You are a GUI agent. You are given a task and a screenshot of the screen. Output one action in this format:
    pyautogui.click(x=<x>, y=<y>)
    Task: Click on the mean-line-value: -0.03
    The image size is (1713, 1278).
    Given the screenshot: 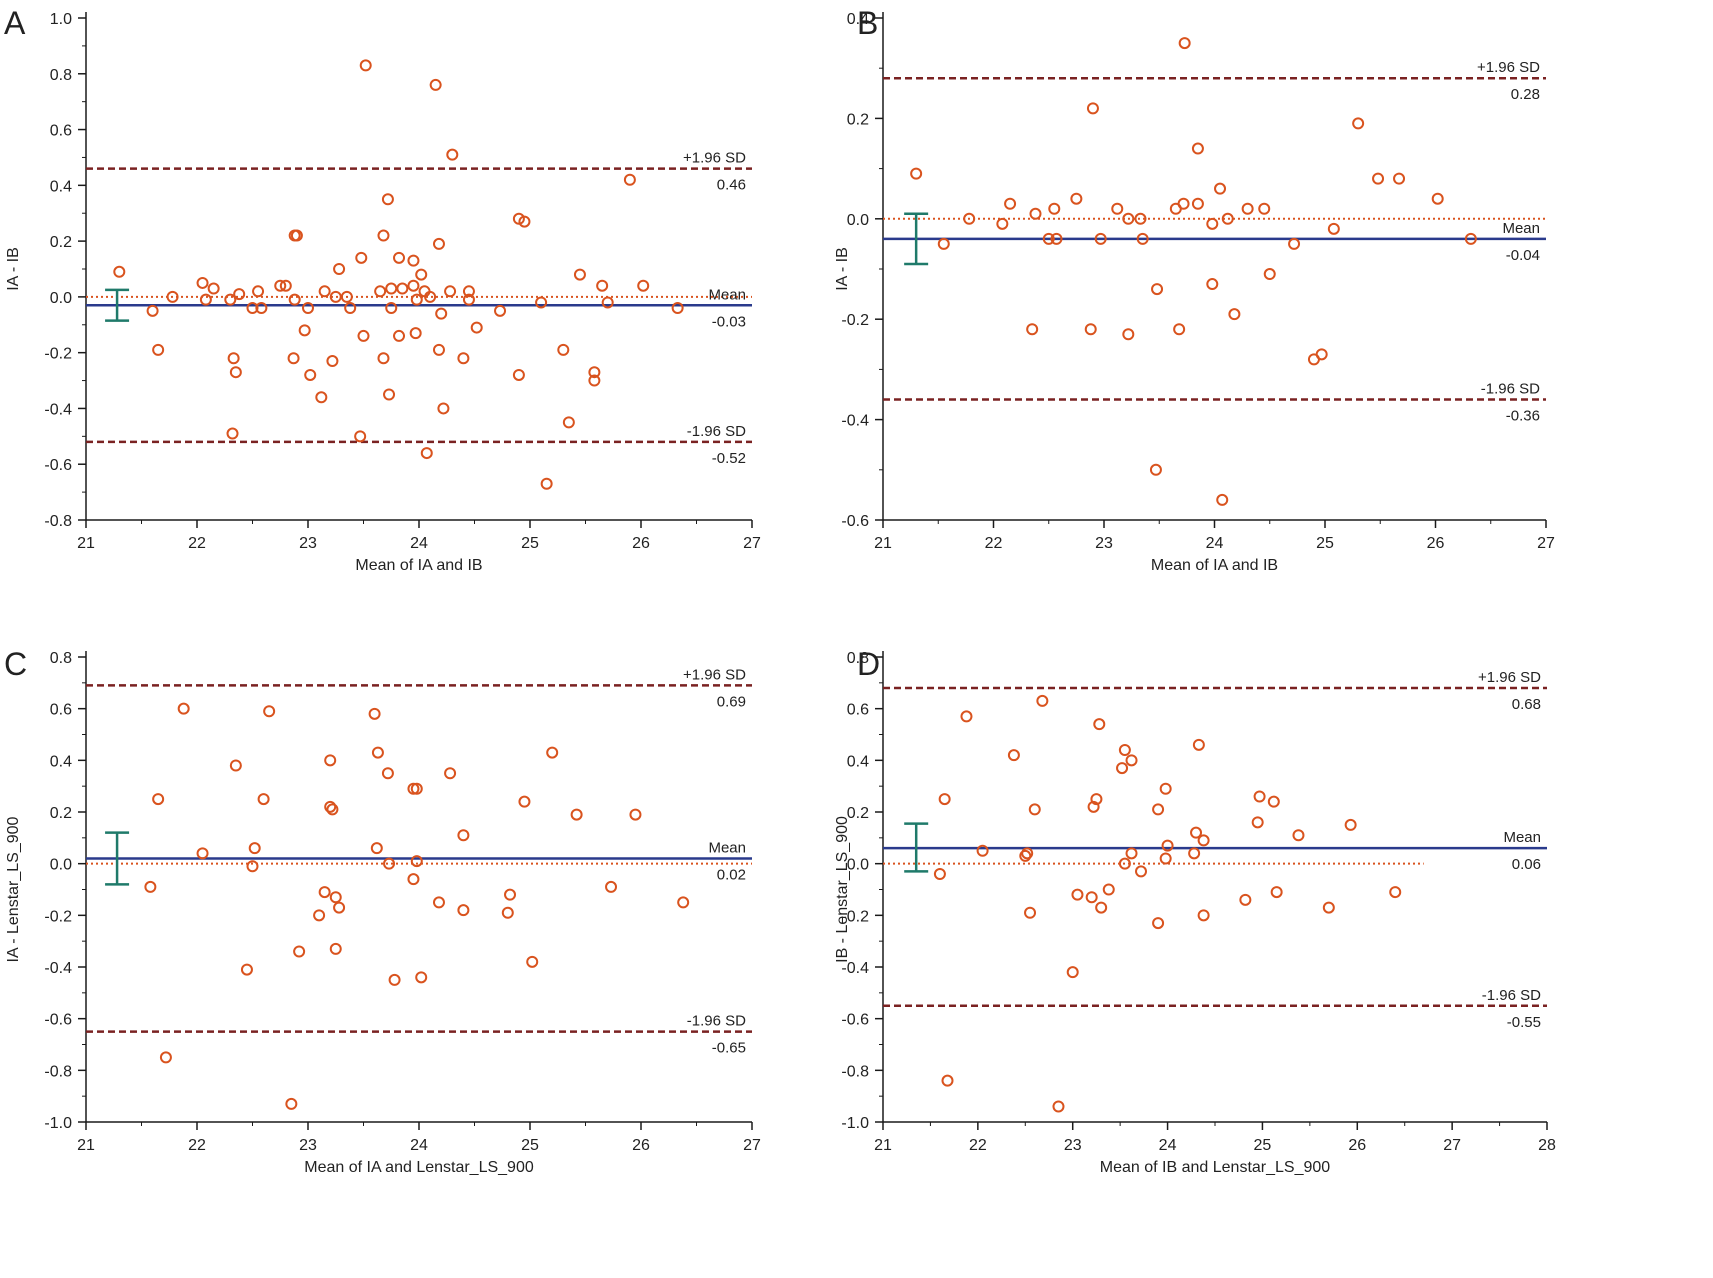 What is the action you would take?
    pyautogui.click(x=729, y=321)
    